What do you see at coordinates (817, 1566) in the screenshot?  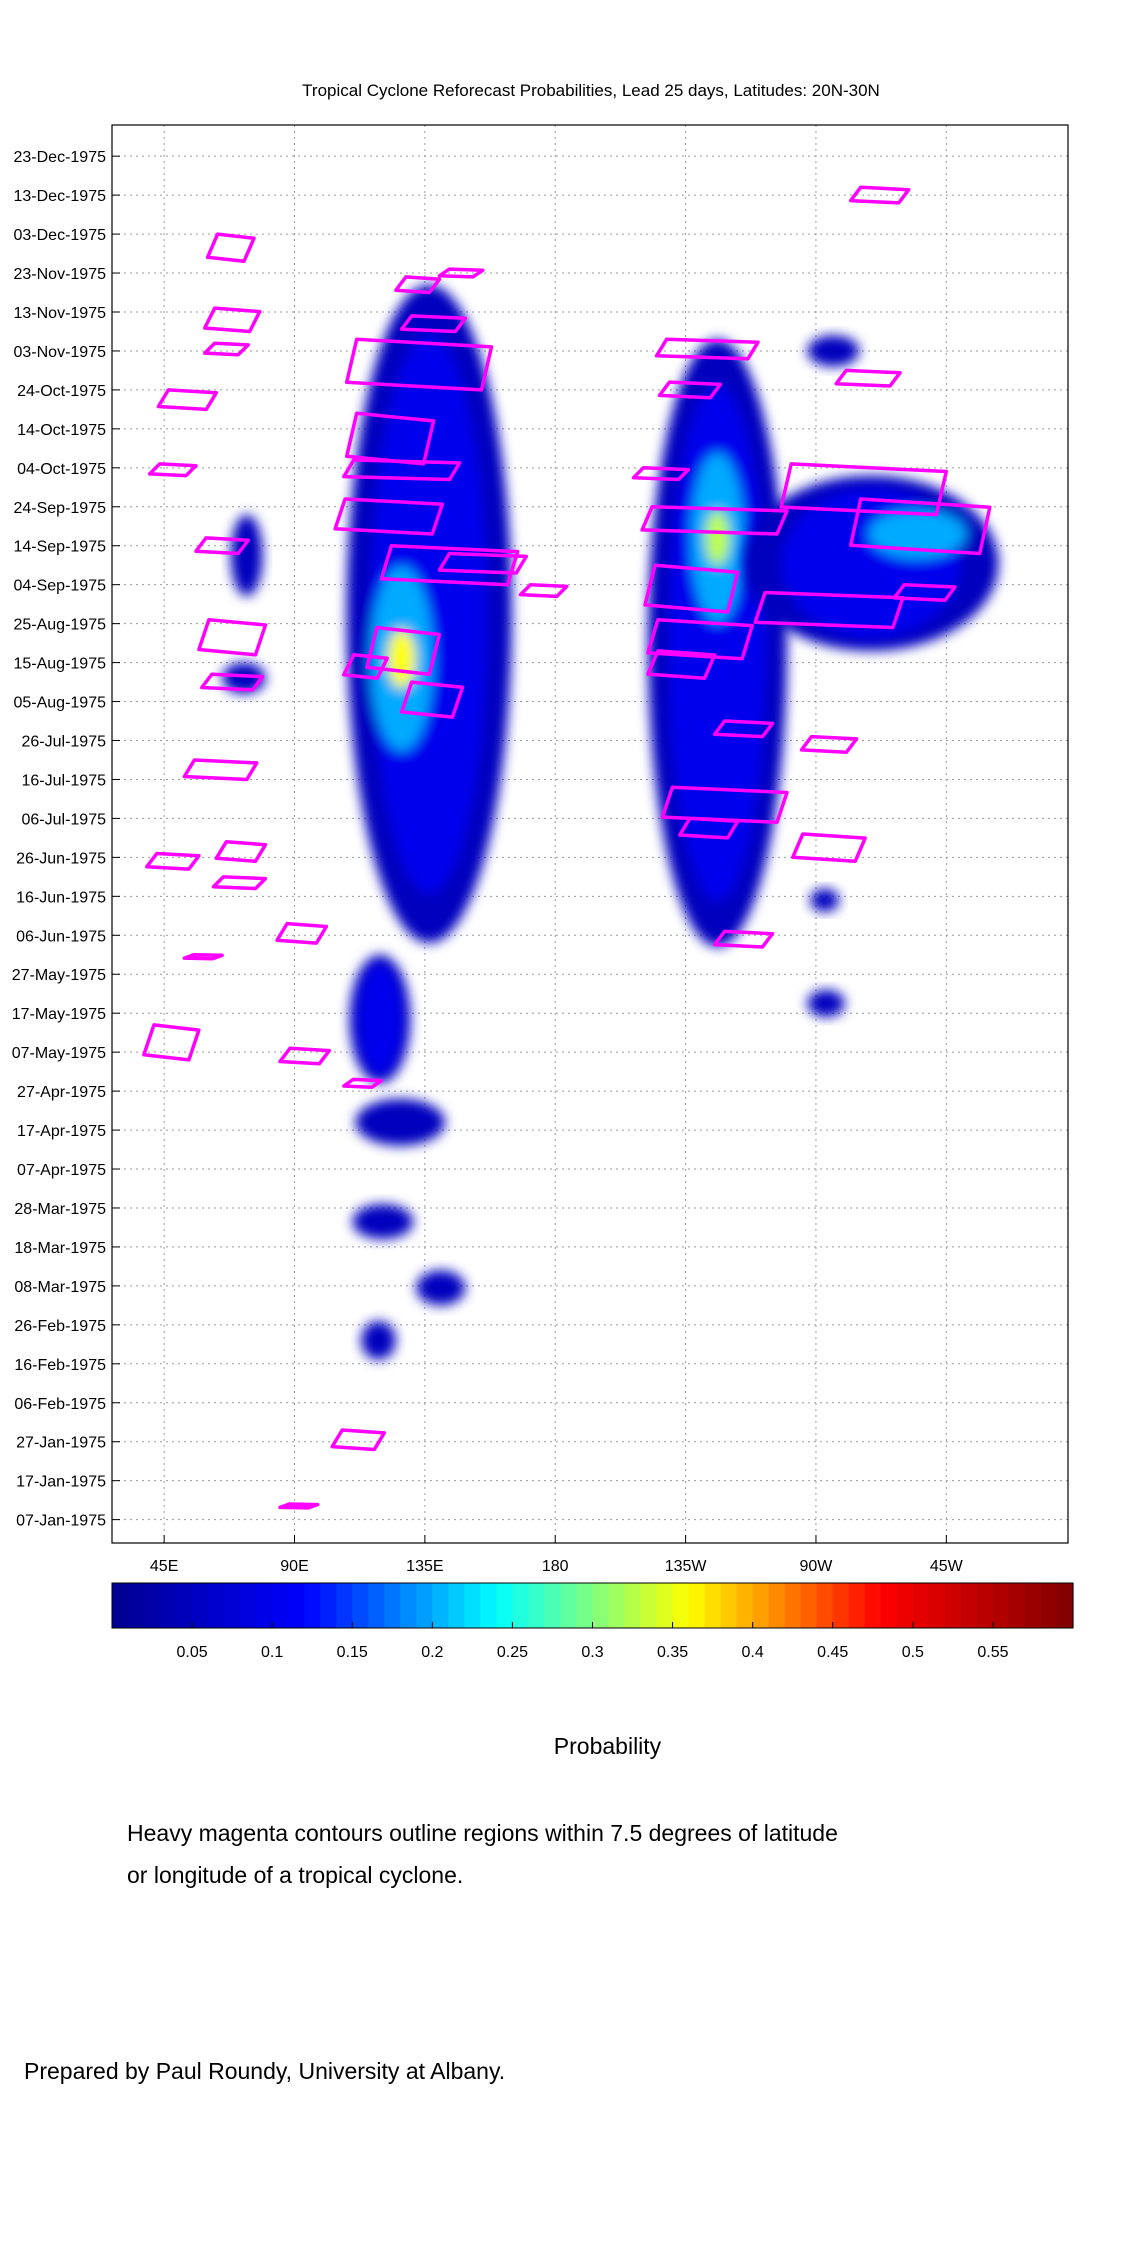 I see `x-tick-label: 90W` at bounding box center [817, 1566].